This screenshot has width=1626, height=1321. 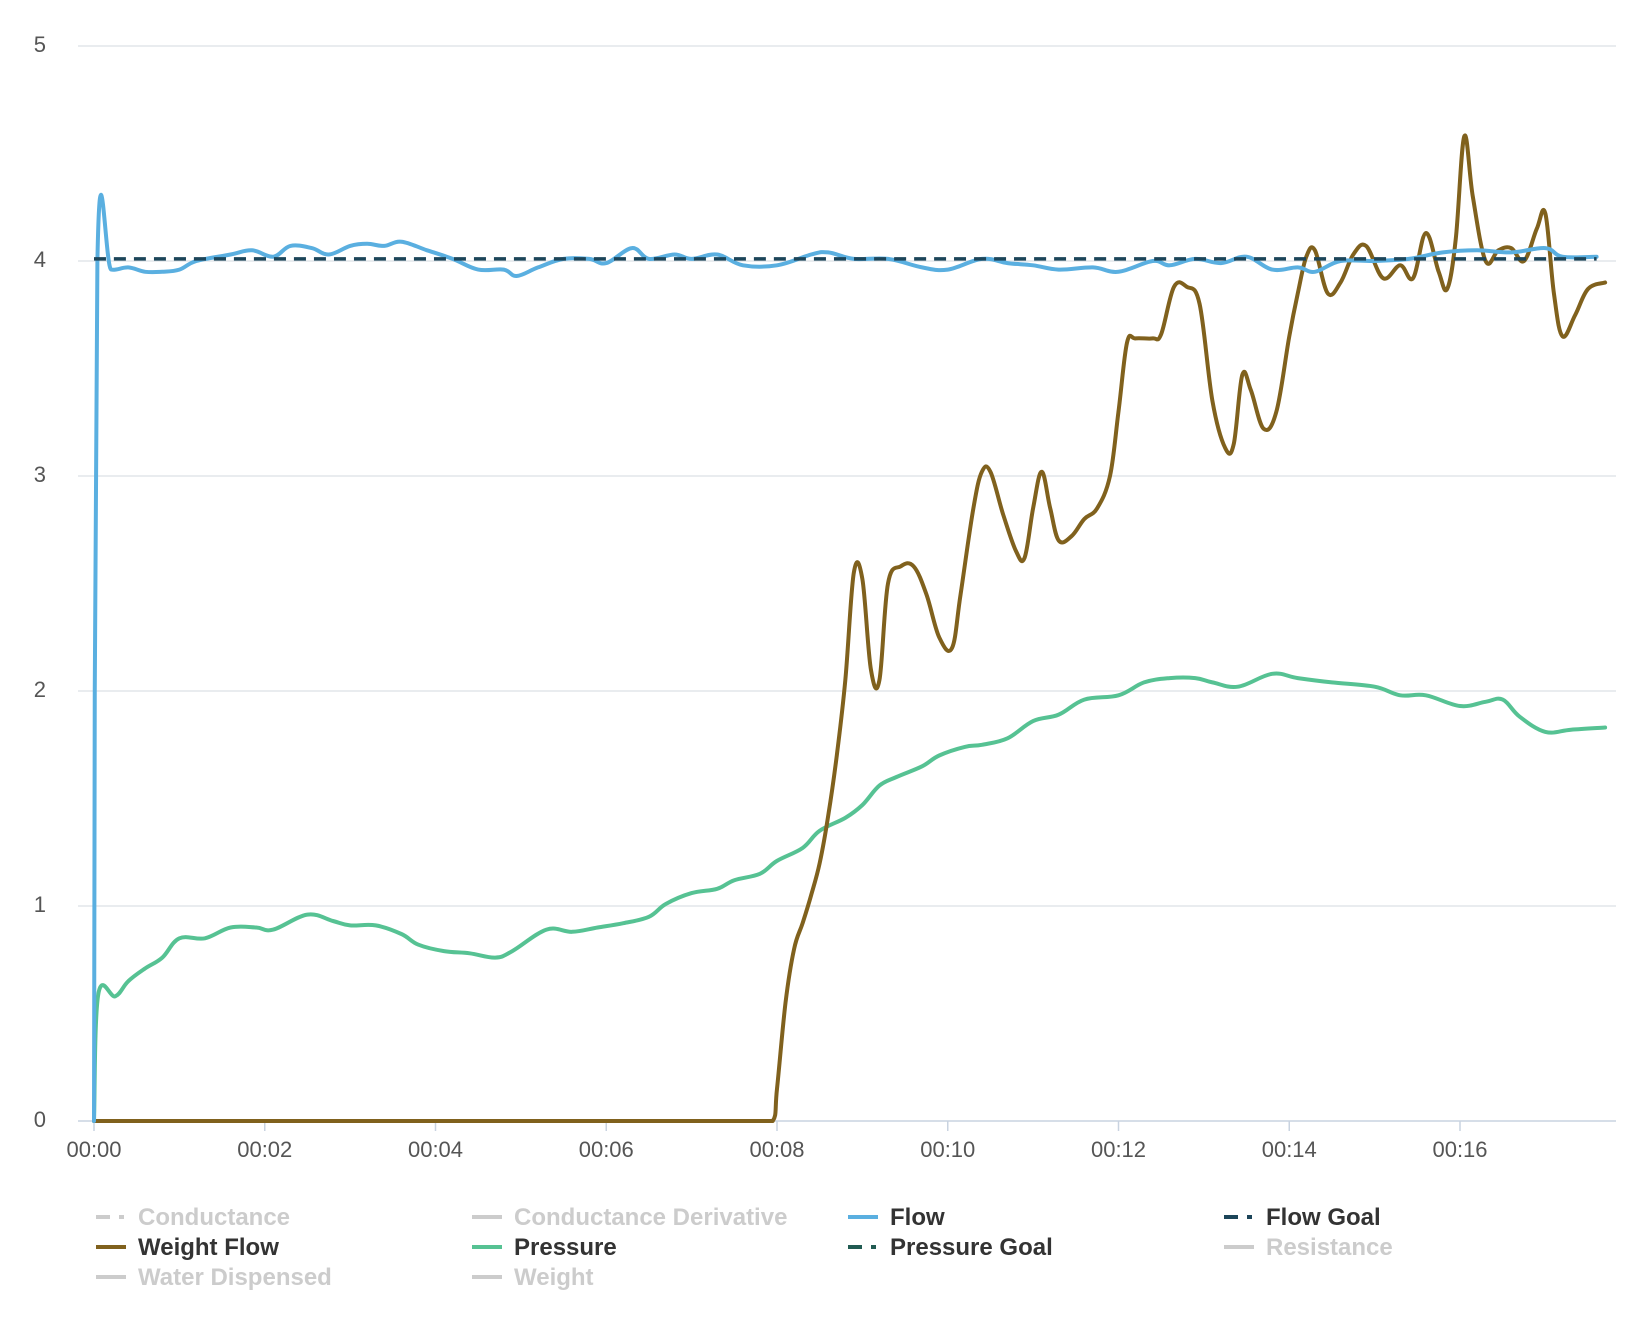 I want to click on legend-item-weight: Weight, so click(x=533, y=1277).